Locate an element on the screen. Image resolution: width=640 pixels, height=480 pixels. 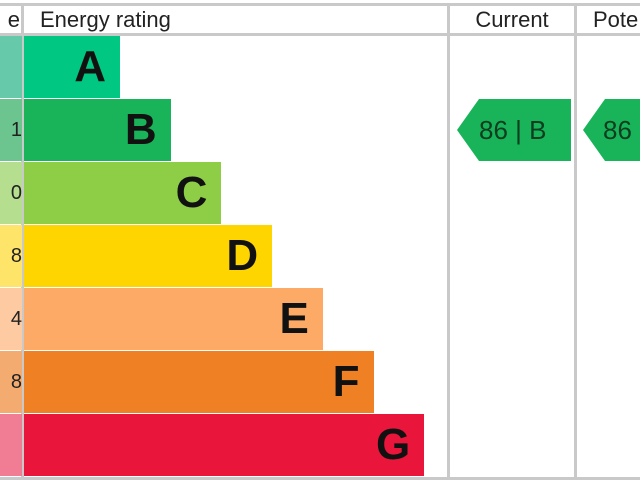
current-rating-arrow: 86 | B is located at coordinates (514, 130).